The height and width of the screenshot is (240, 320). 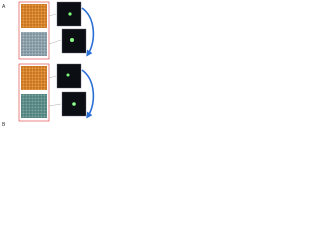 What do you see at coordinates (56, 30) in the screenshot?
I see `panel-a` at bounding box center [56, 30].